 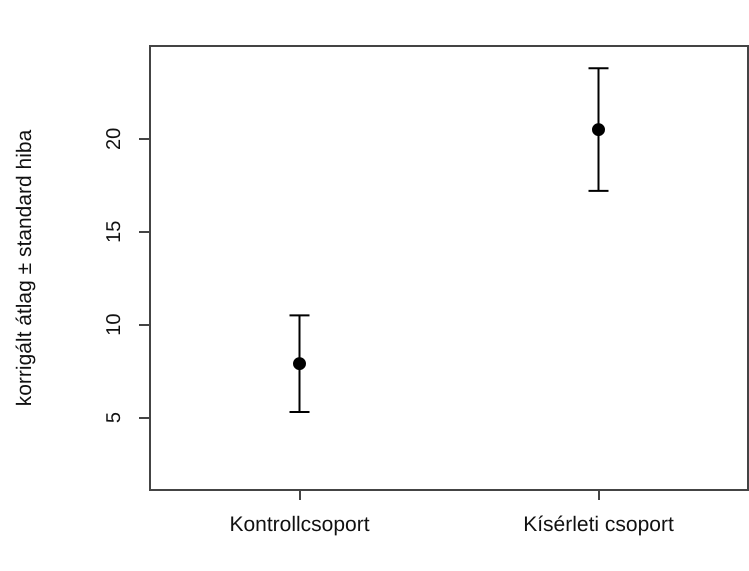 What do you see at coordinates (114, 418) in the screenshot?
I see `y-tick-label: 5` at bounding box center [114, 418].